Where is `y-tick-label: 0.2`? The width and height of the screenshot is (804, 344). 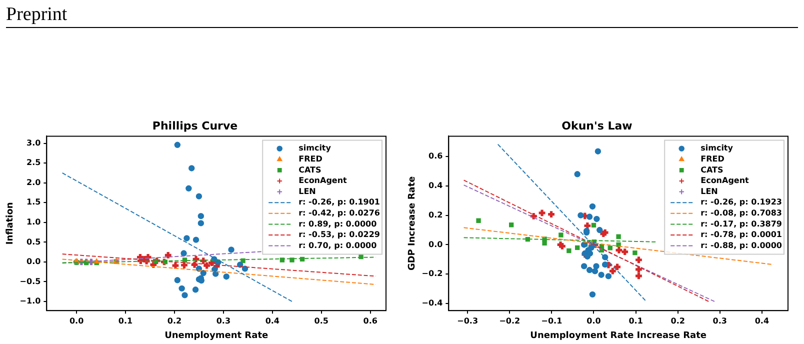 y-tick-label: 0.2 is located at coordinates (435, 215).